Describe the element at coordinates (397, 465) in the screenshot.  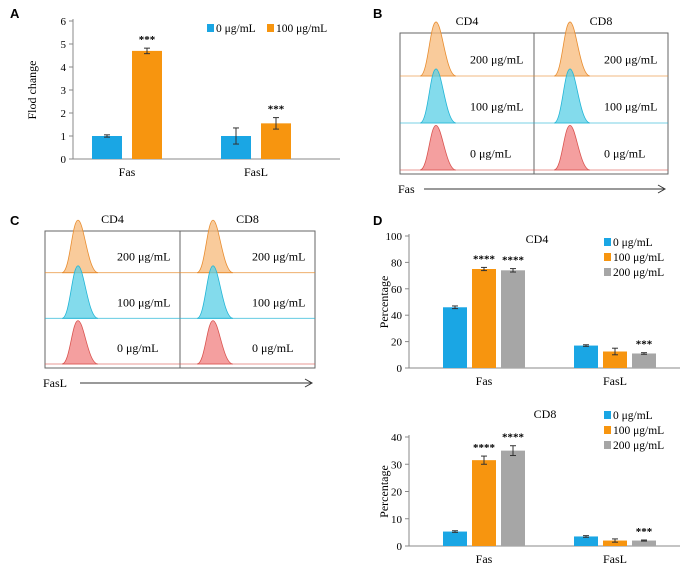
I see `y-tick-label: 30` at that location.